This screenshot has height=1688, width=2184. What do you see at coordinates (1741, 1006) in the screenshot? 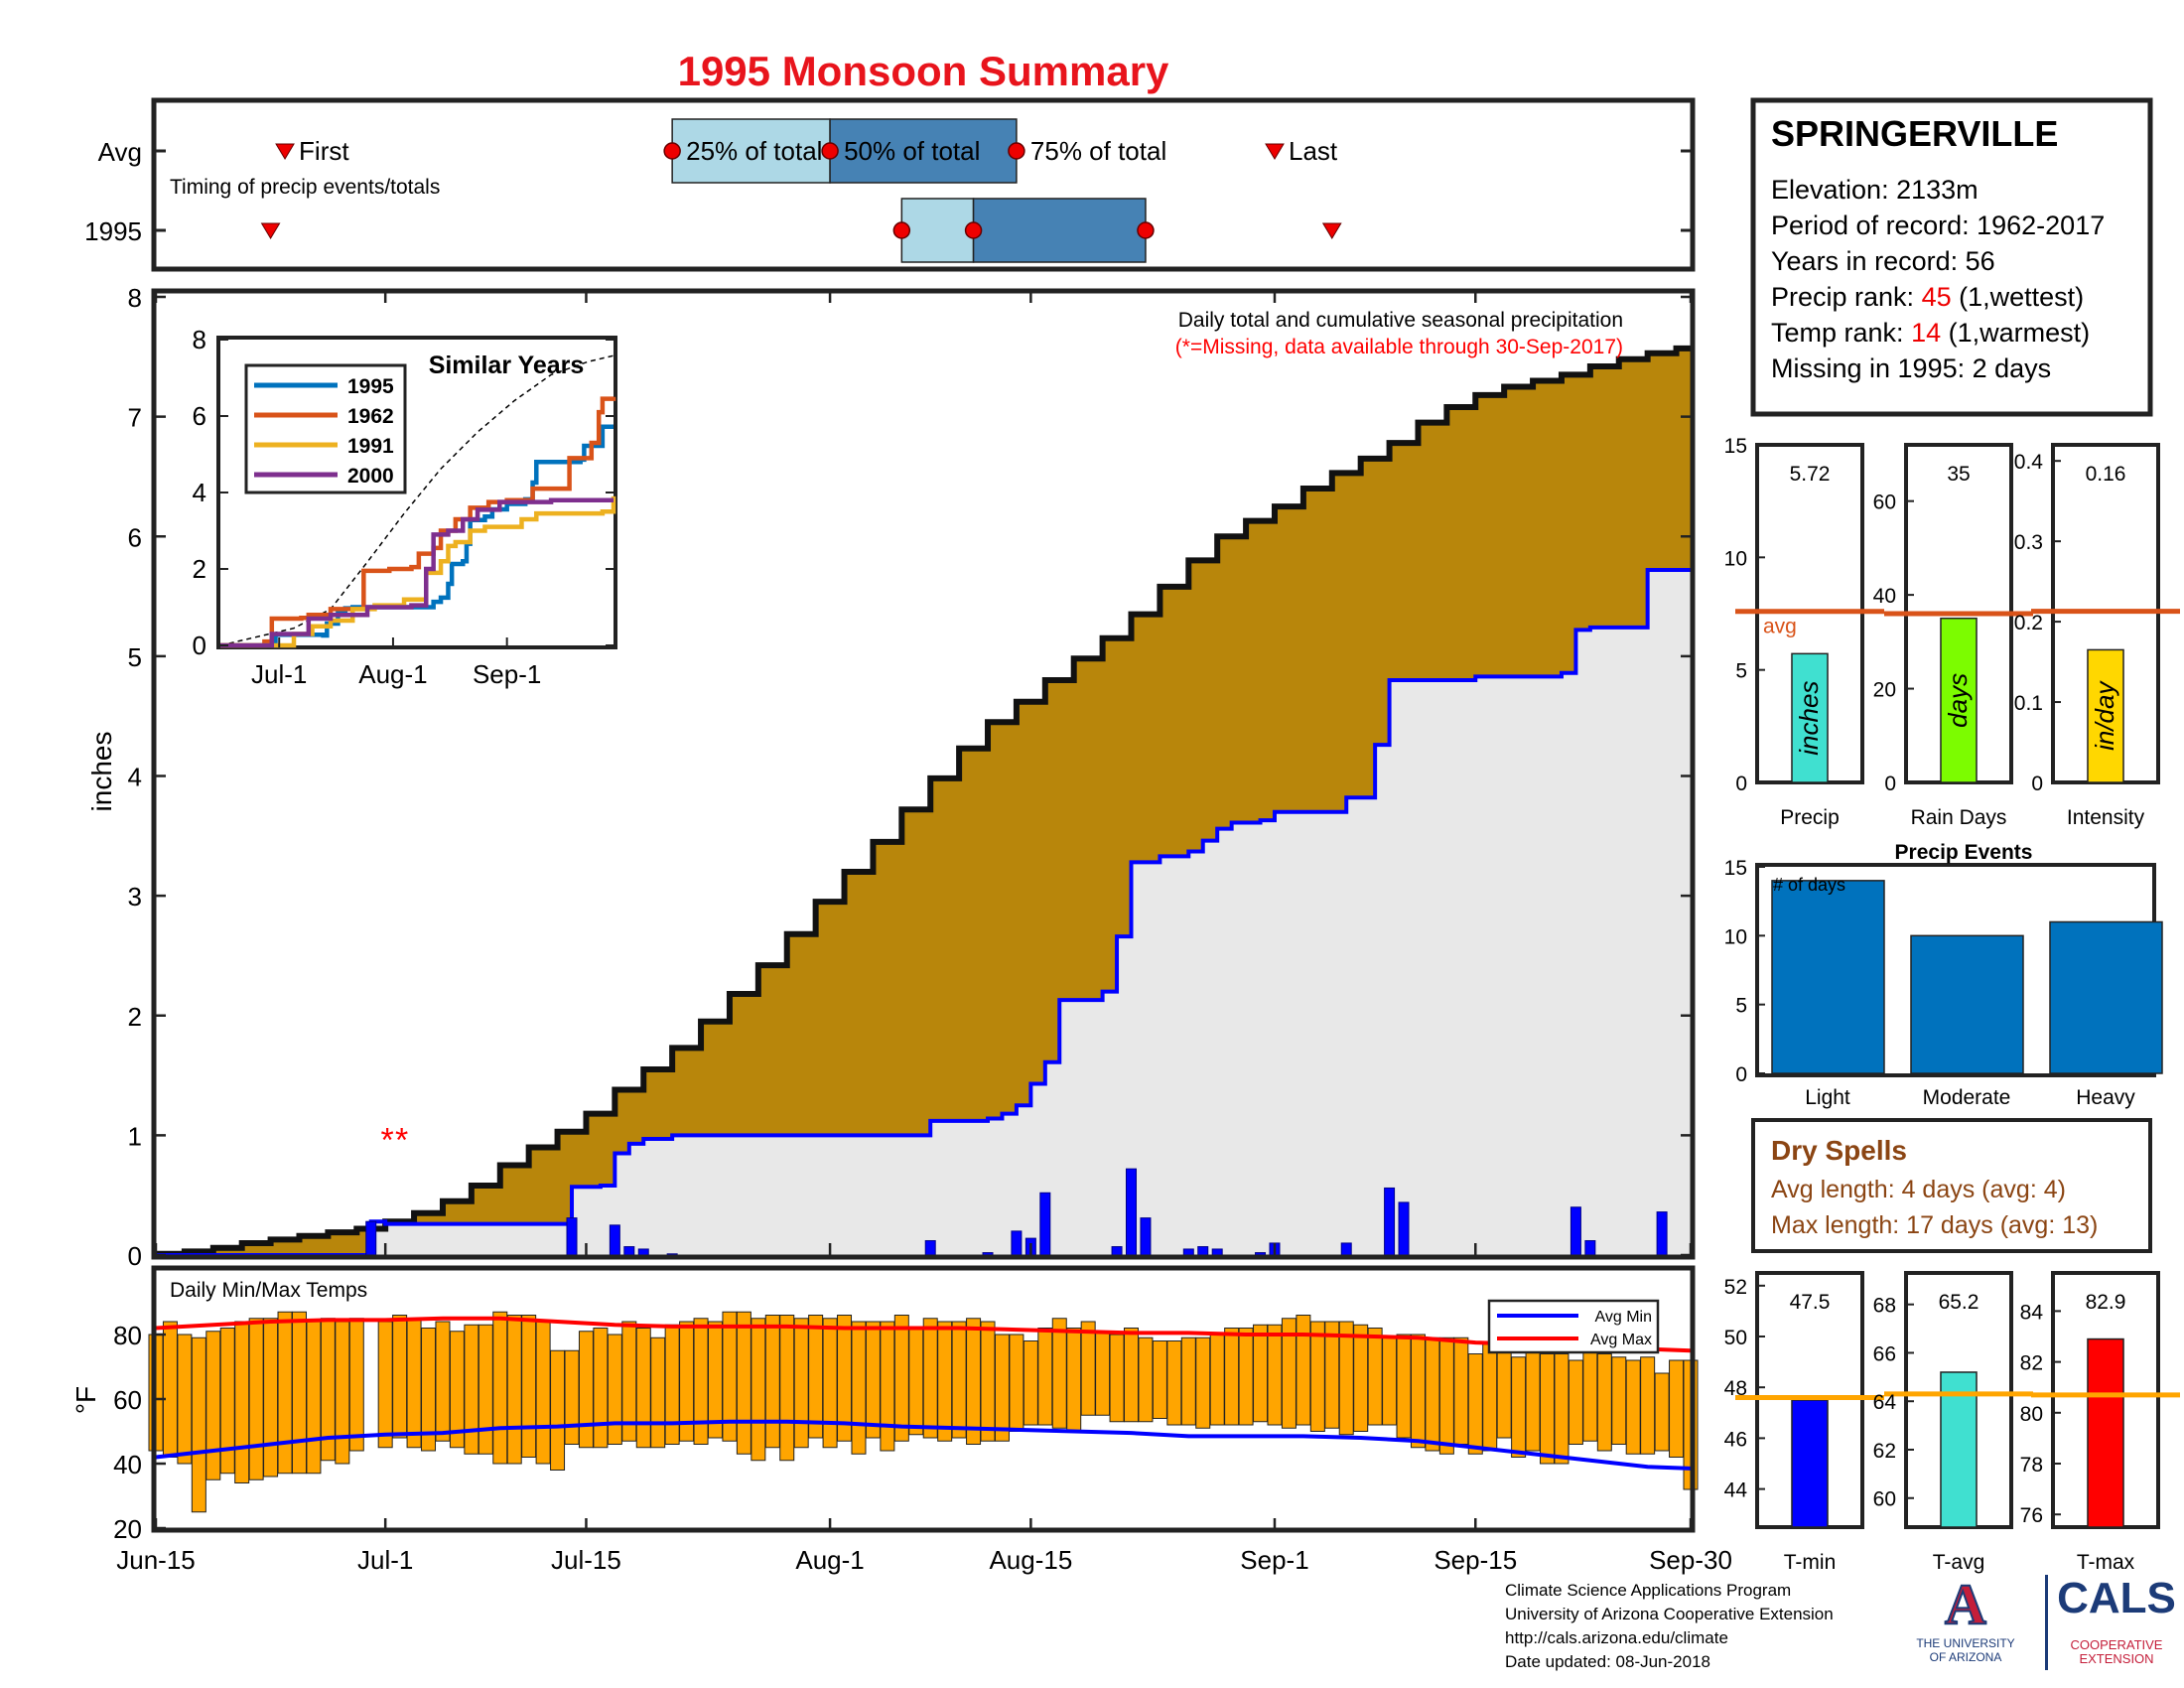
I see `events-ytick-label-5: 5` at bounding box center [1741, 1006].